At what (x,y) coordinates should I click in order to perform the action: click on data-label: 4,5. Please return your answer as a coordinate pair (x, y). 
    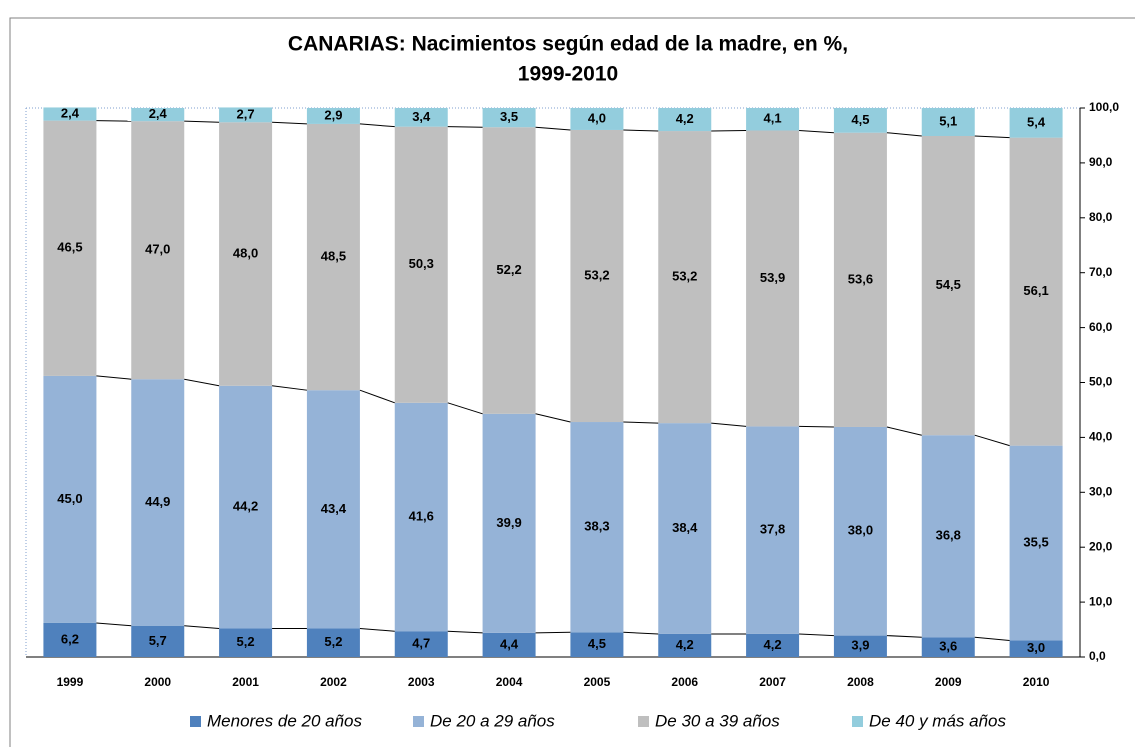
    Looking at the image, I should click on (597, 643).